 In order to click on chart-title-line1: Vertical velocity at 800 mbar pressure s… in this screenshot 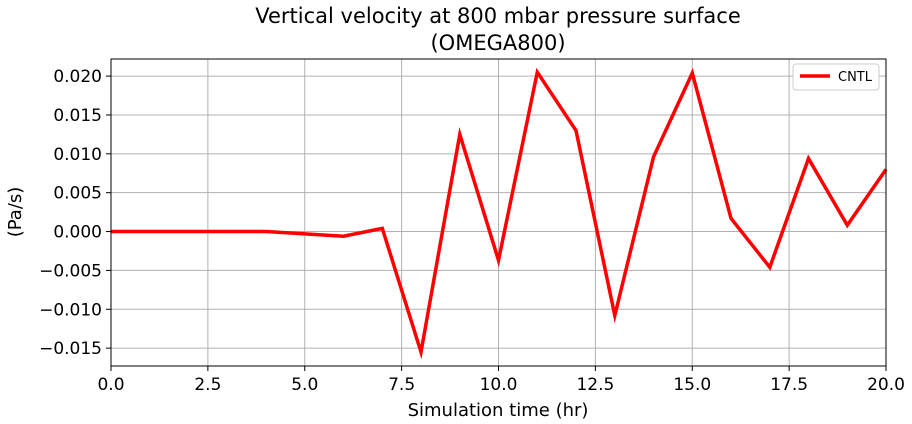, I will do `click(498, 16)`.